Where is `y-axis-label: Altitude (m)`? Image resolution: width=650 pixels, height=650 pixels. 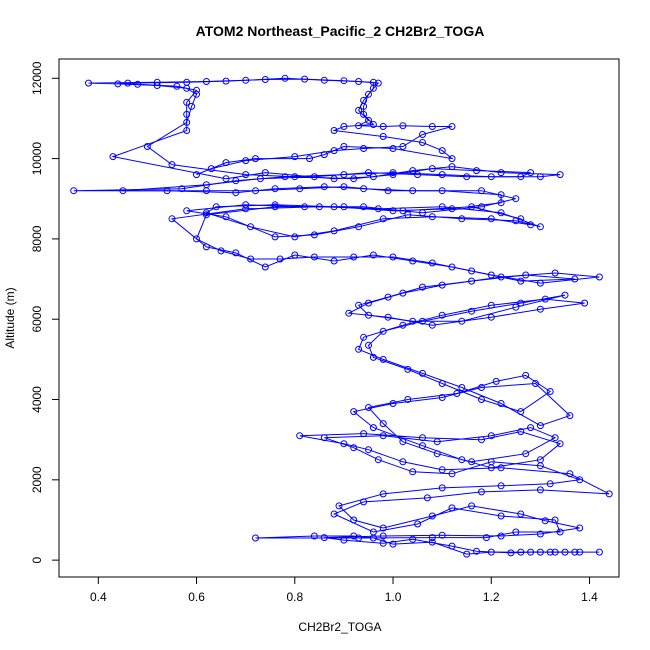 y-axis-label: Altitude (m) is located at coordinates (10, 317).